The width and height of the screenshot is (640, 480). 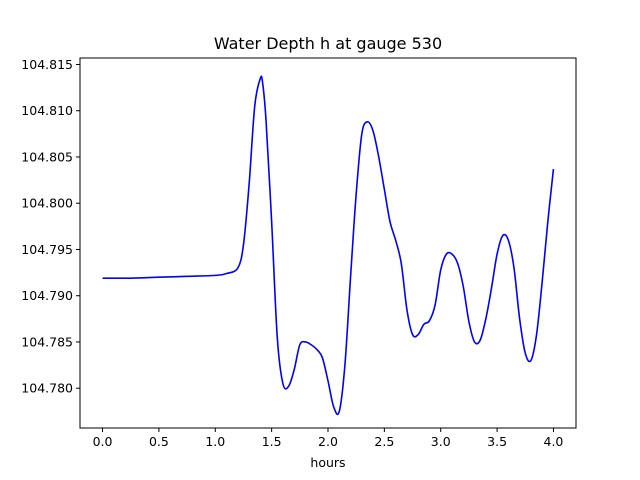 I want to click on y-tick-label: 104.805, so click(x=47, y=156).